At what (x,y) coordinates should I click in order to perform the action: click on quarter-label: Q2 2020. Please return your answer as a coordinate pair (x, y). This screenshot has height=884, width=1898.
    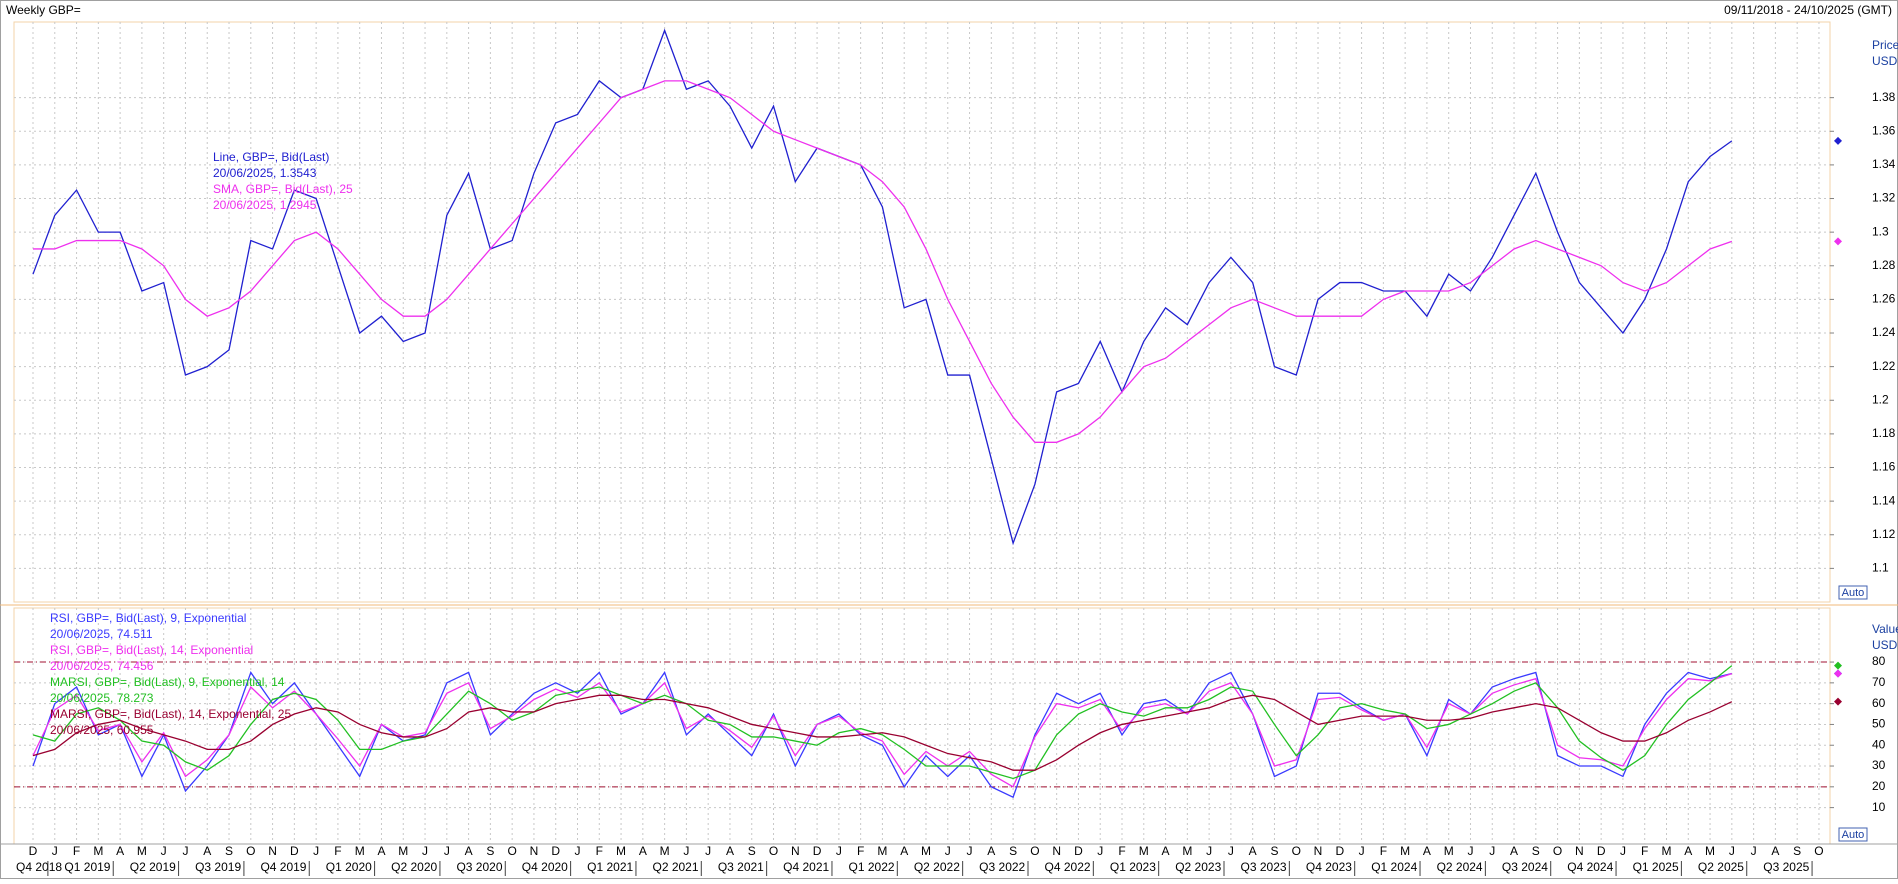
    Looking at the image, I should click on (414, 867).